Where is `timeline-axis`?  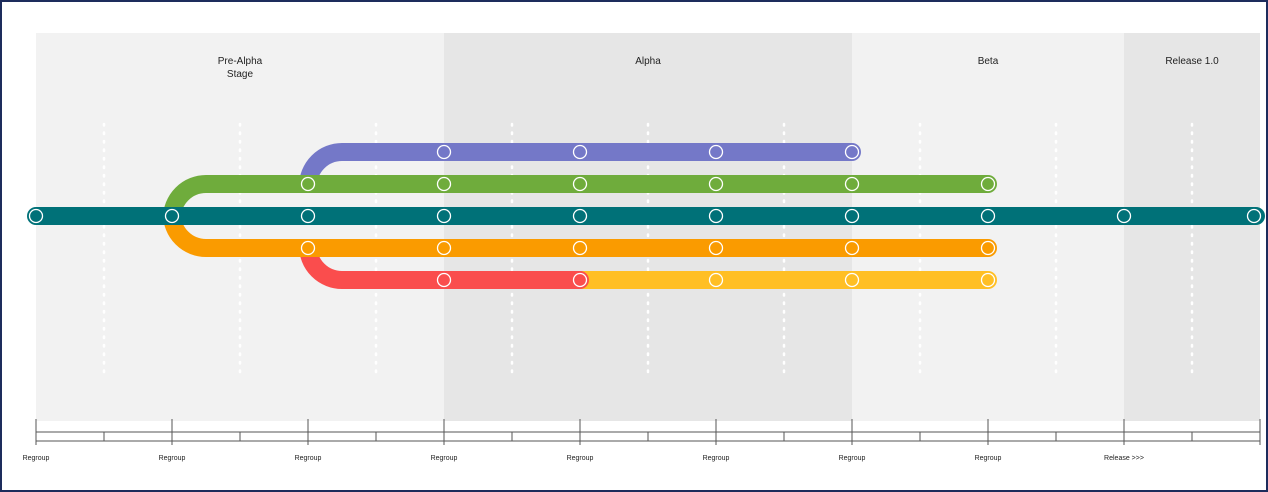
timeline-axis is located at coordinates (648, 432).